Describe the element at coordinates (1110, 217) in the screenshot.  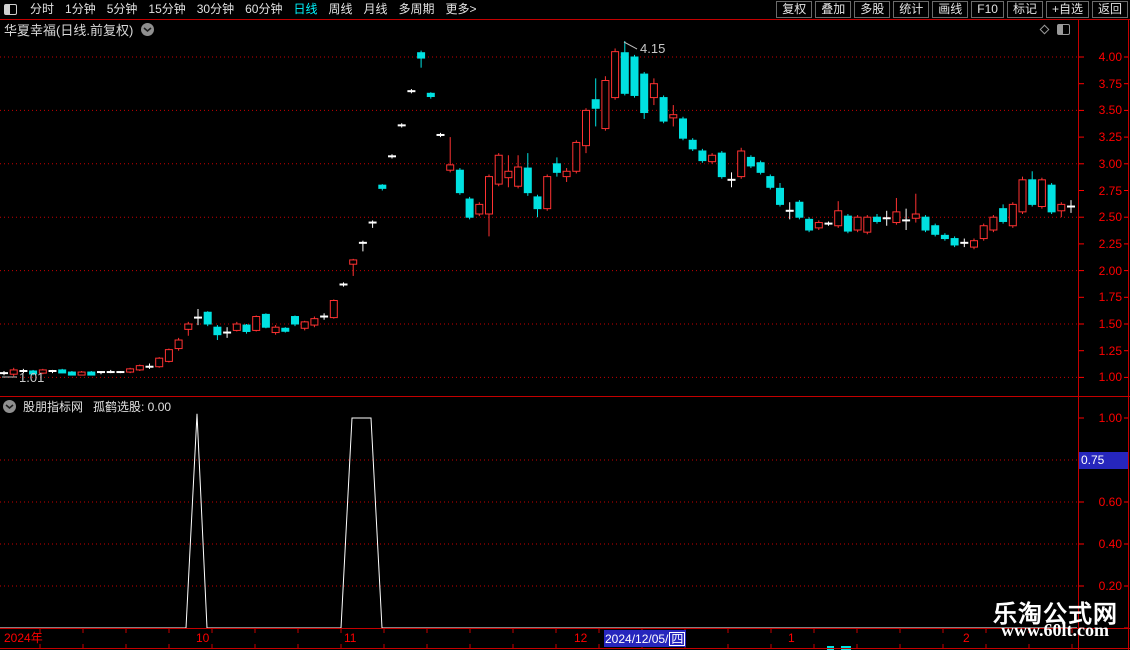
I see `price-axis-label: 2.50` at that location.